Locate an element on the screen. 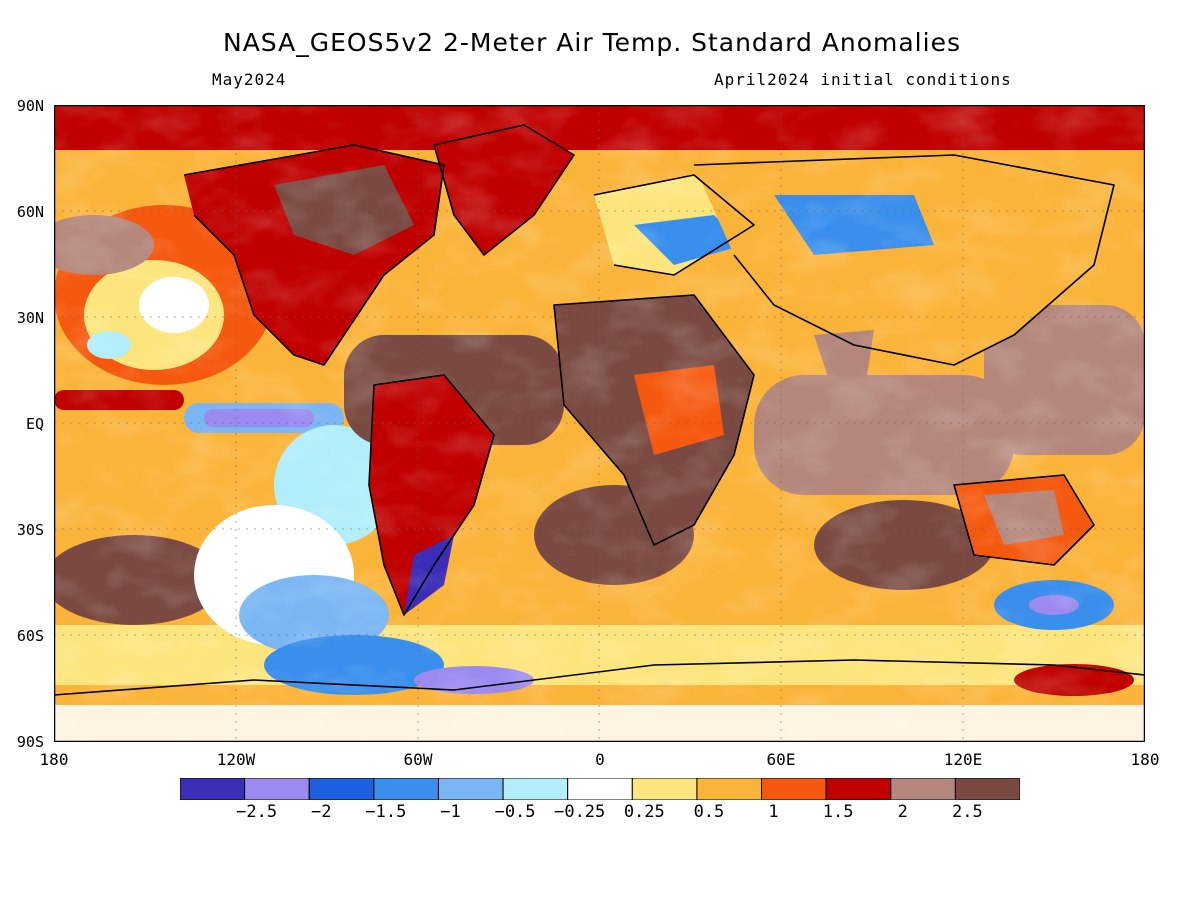  lon-label-120w: 120W is located at coordinates (236, 759).